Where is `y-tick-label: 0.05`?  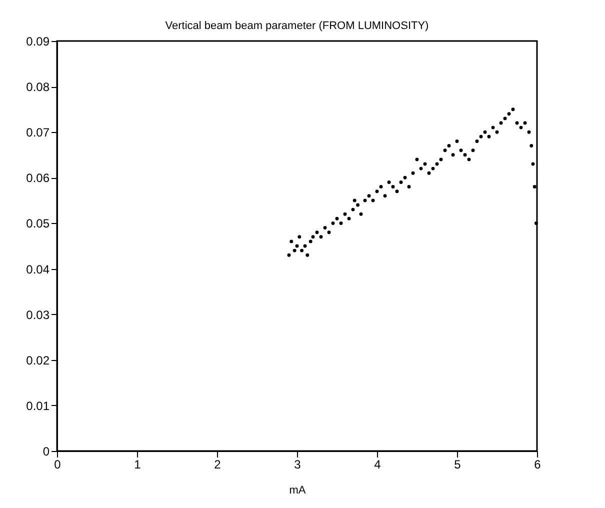 y-tick-label: 0.05 is located at coordinates (38, 223).